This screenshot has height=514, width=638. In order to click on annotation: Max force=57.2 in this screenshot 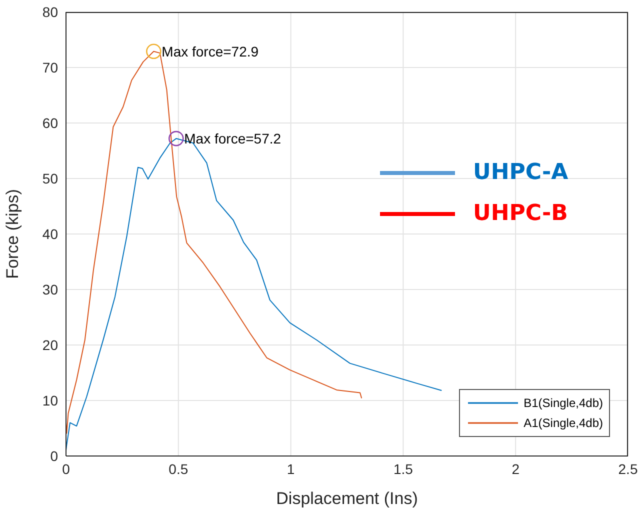, I will do `click(233, 138)`.